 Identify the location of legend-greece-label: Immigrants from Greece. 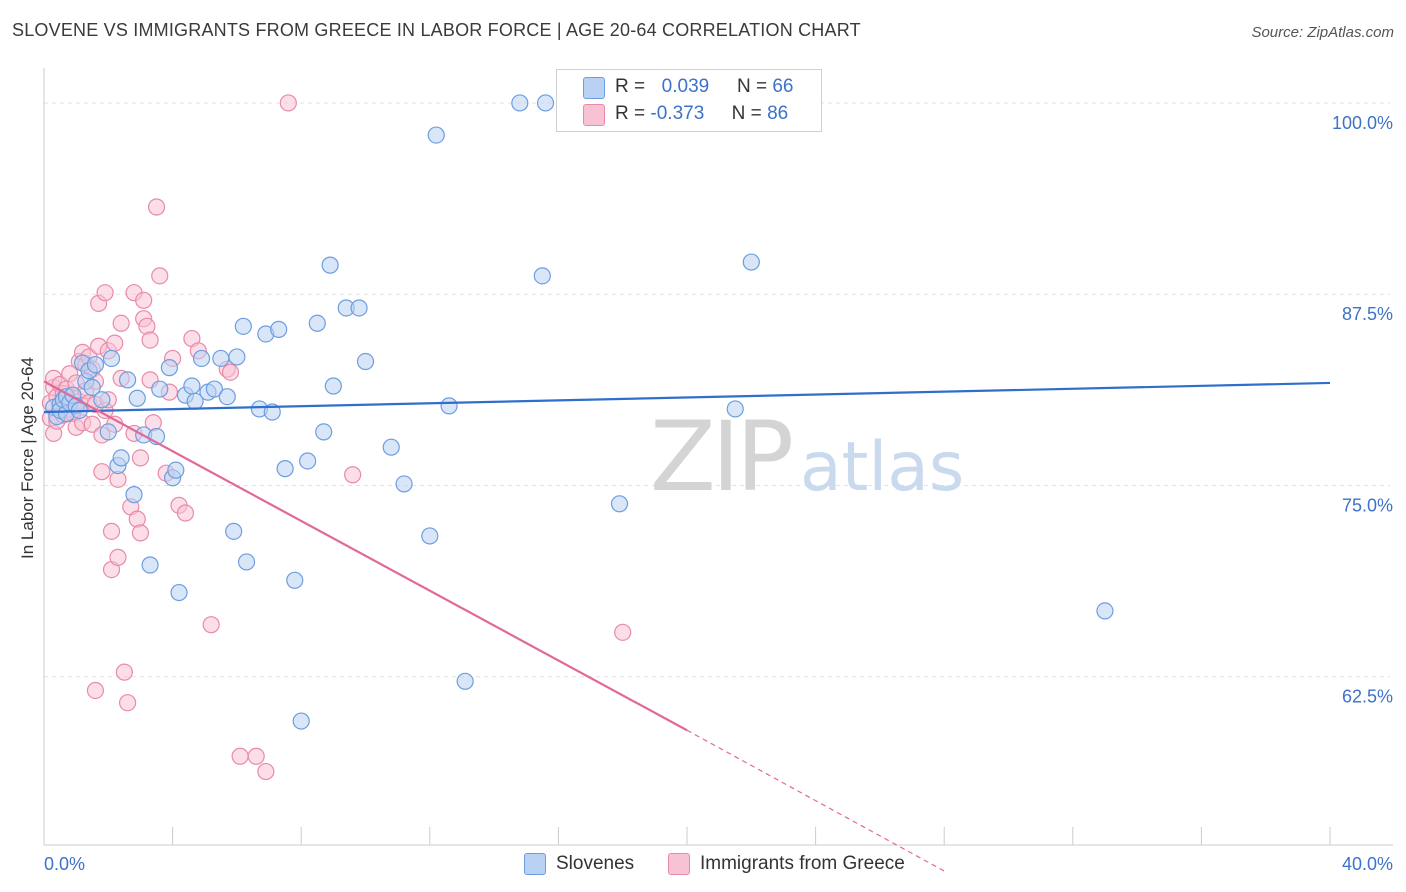
(802, 863).